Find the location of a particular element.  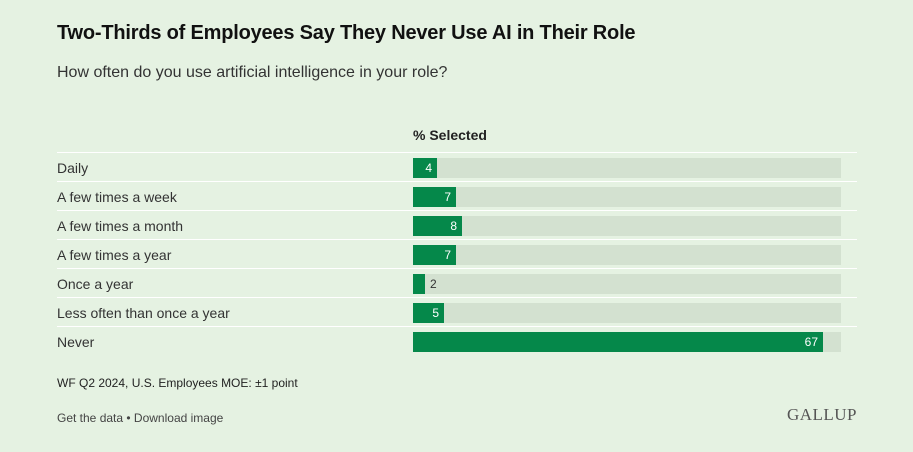

category-label: Never is located at coordinates (76, 342).